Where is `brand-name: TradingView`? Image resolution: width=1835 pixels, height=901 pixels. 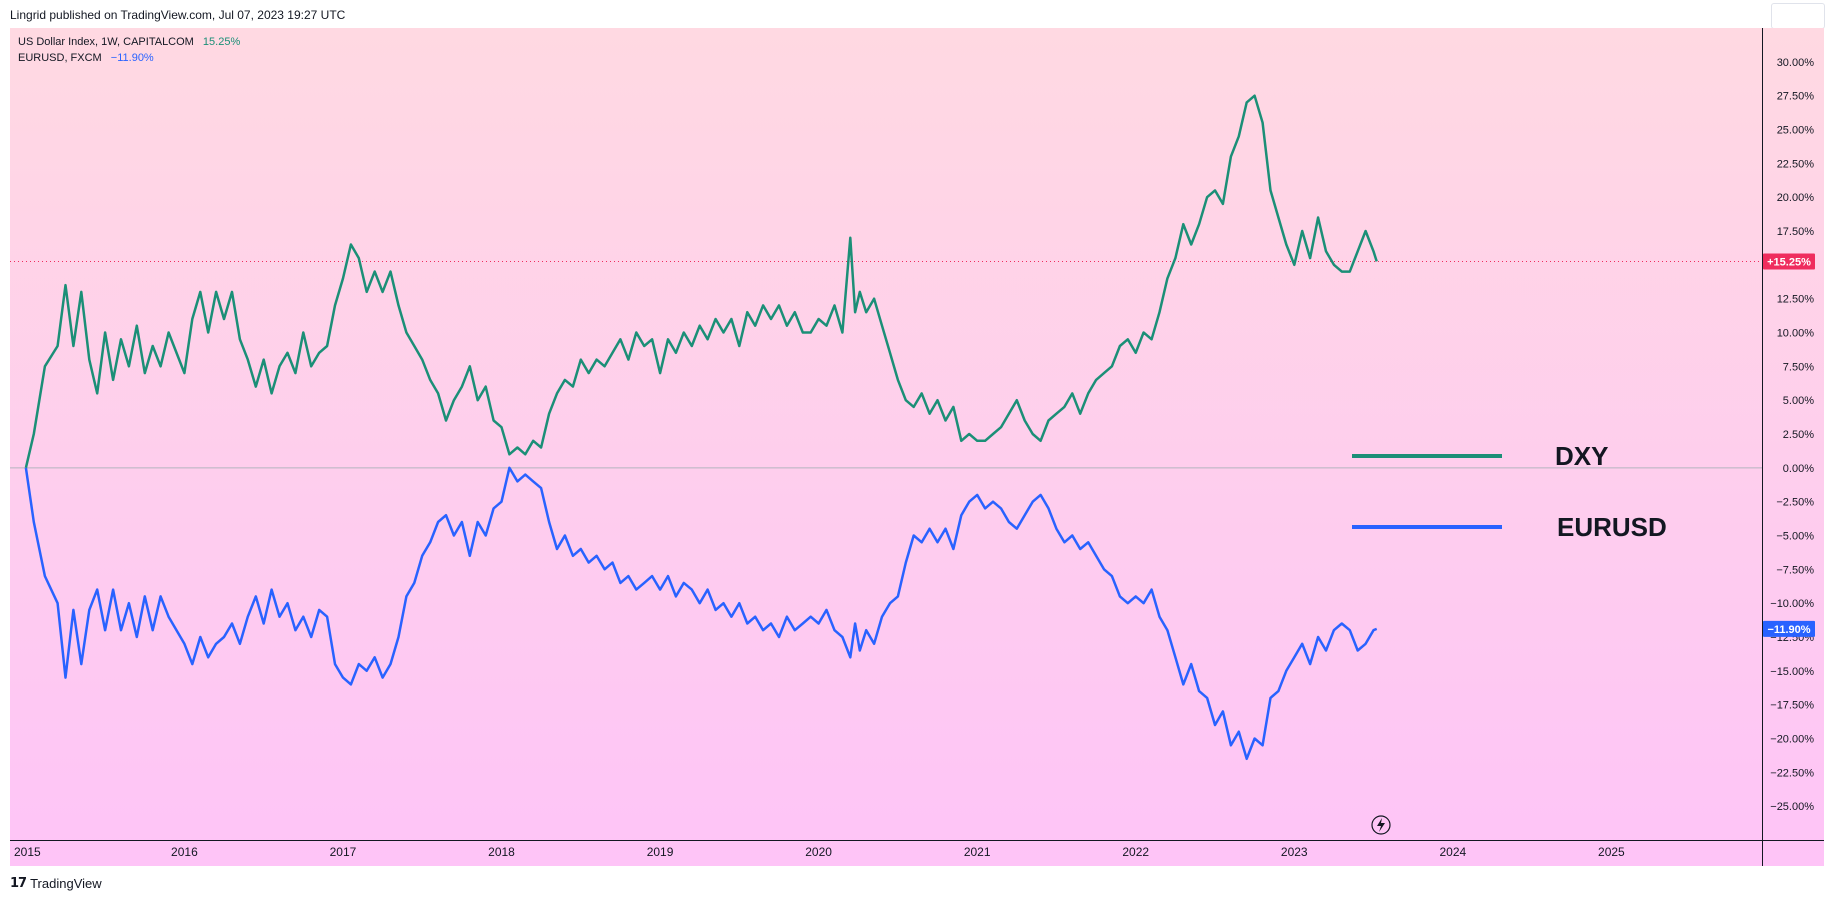 brand-name: TradingView is located at coordinates (66, 883).